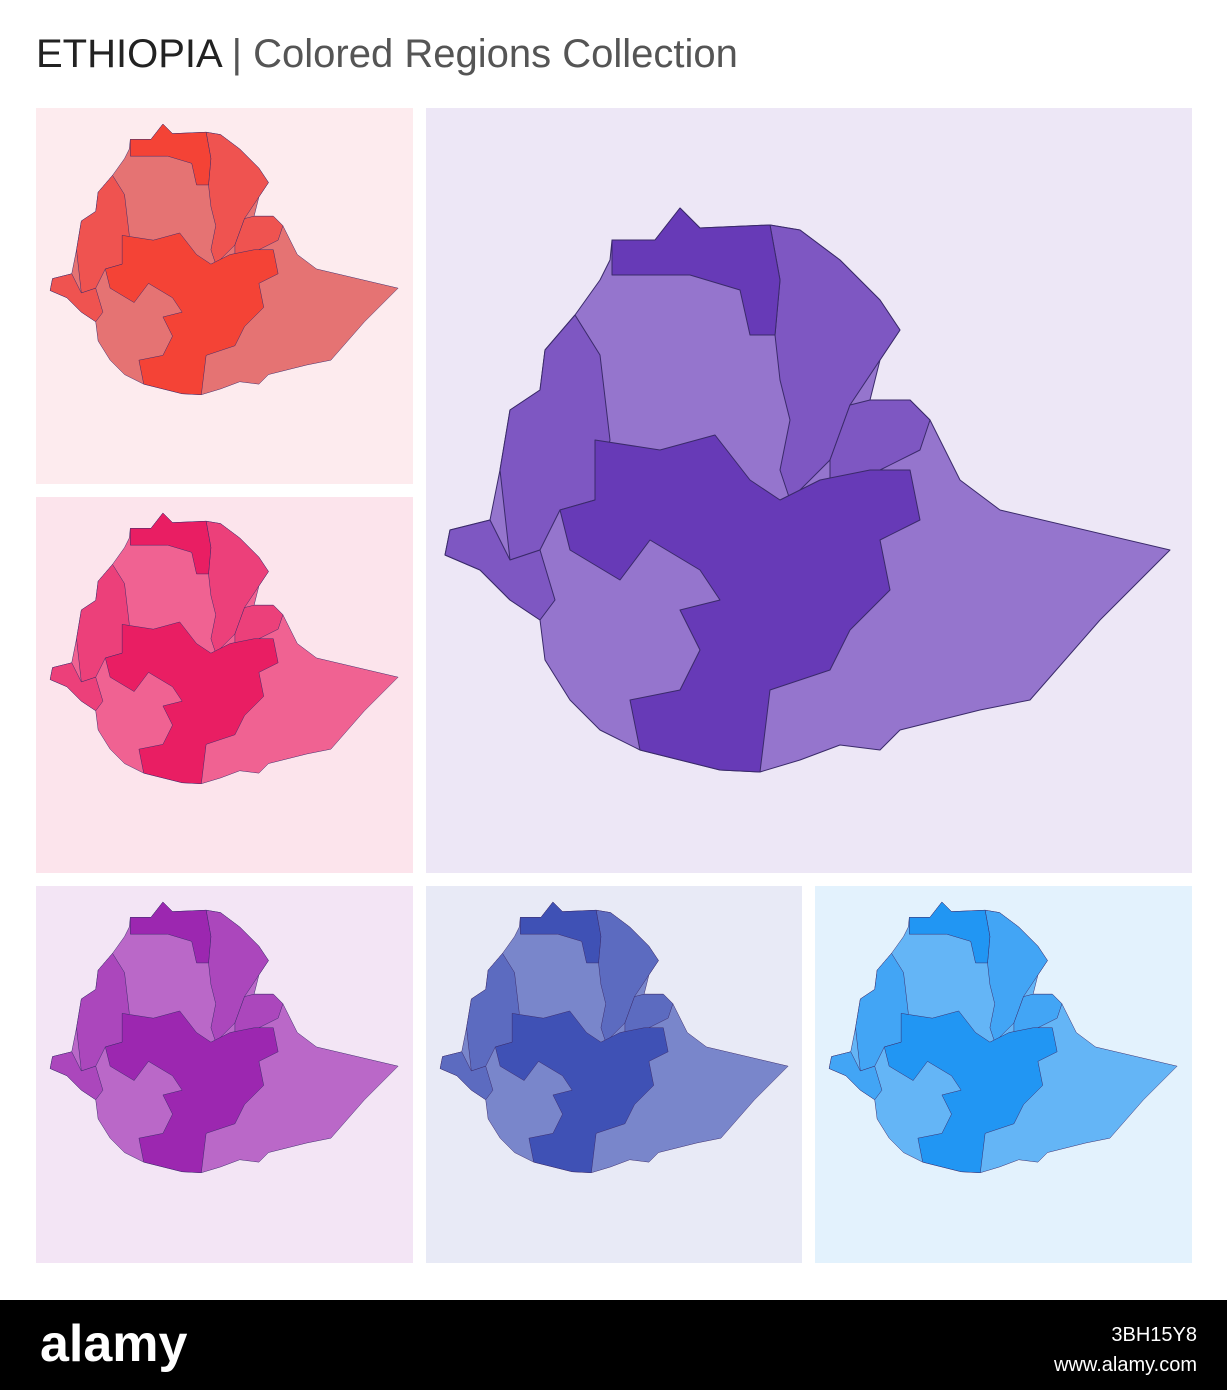  Describe the element at coordinates (1125, 1350) in the screenshot. I see `image-info: 3BH15Y8 www.alamy.com` at that location.